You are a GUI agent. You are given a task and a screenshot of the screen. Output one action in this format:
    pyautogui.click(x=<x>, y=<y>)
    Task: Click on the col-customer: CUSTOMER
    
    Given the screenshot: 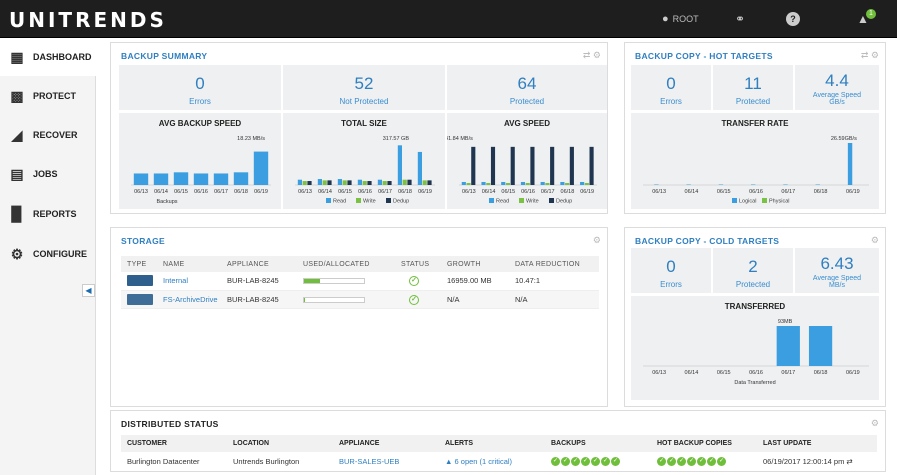 What is the action you would take?
    pyautogui.click(x=174, y=443)
    